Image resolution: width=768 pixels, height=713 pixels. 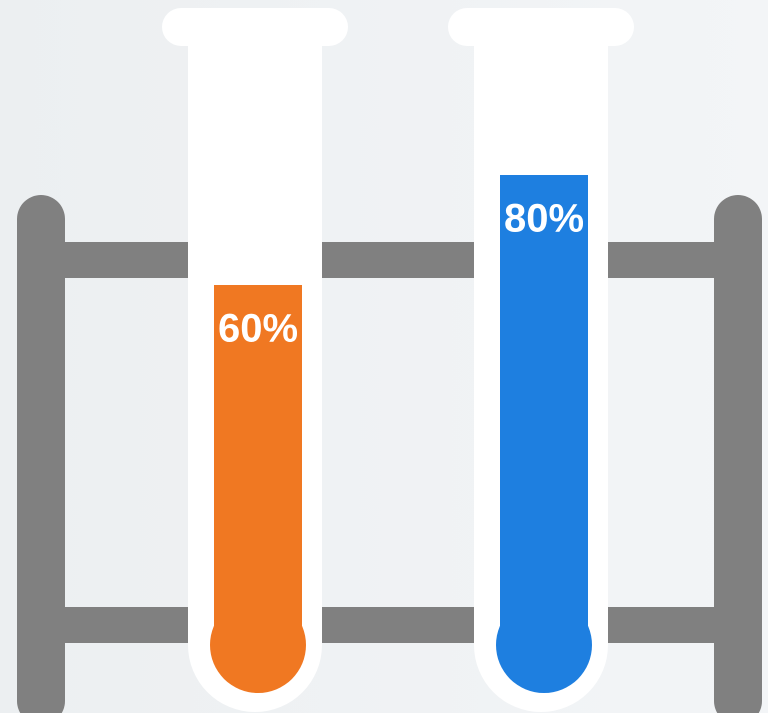 What do you see at coordinates (544, 219) in the screenshot?
I see `value-label: 80%` at bounding box center [544, 219].